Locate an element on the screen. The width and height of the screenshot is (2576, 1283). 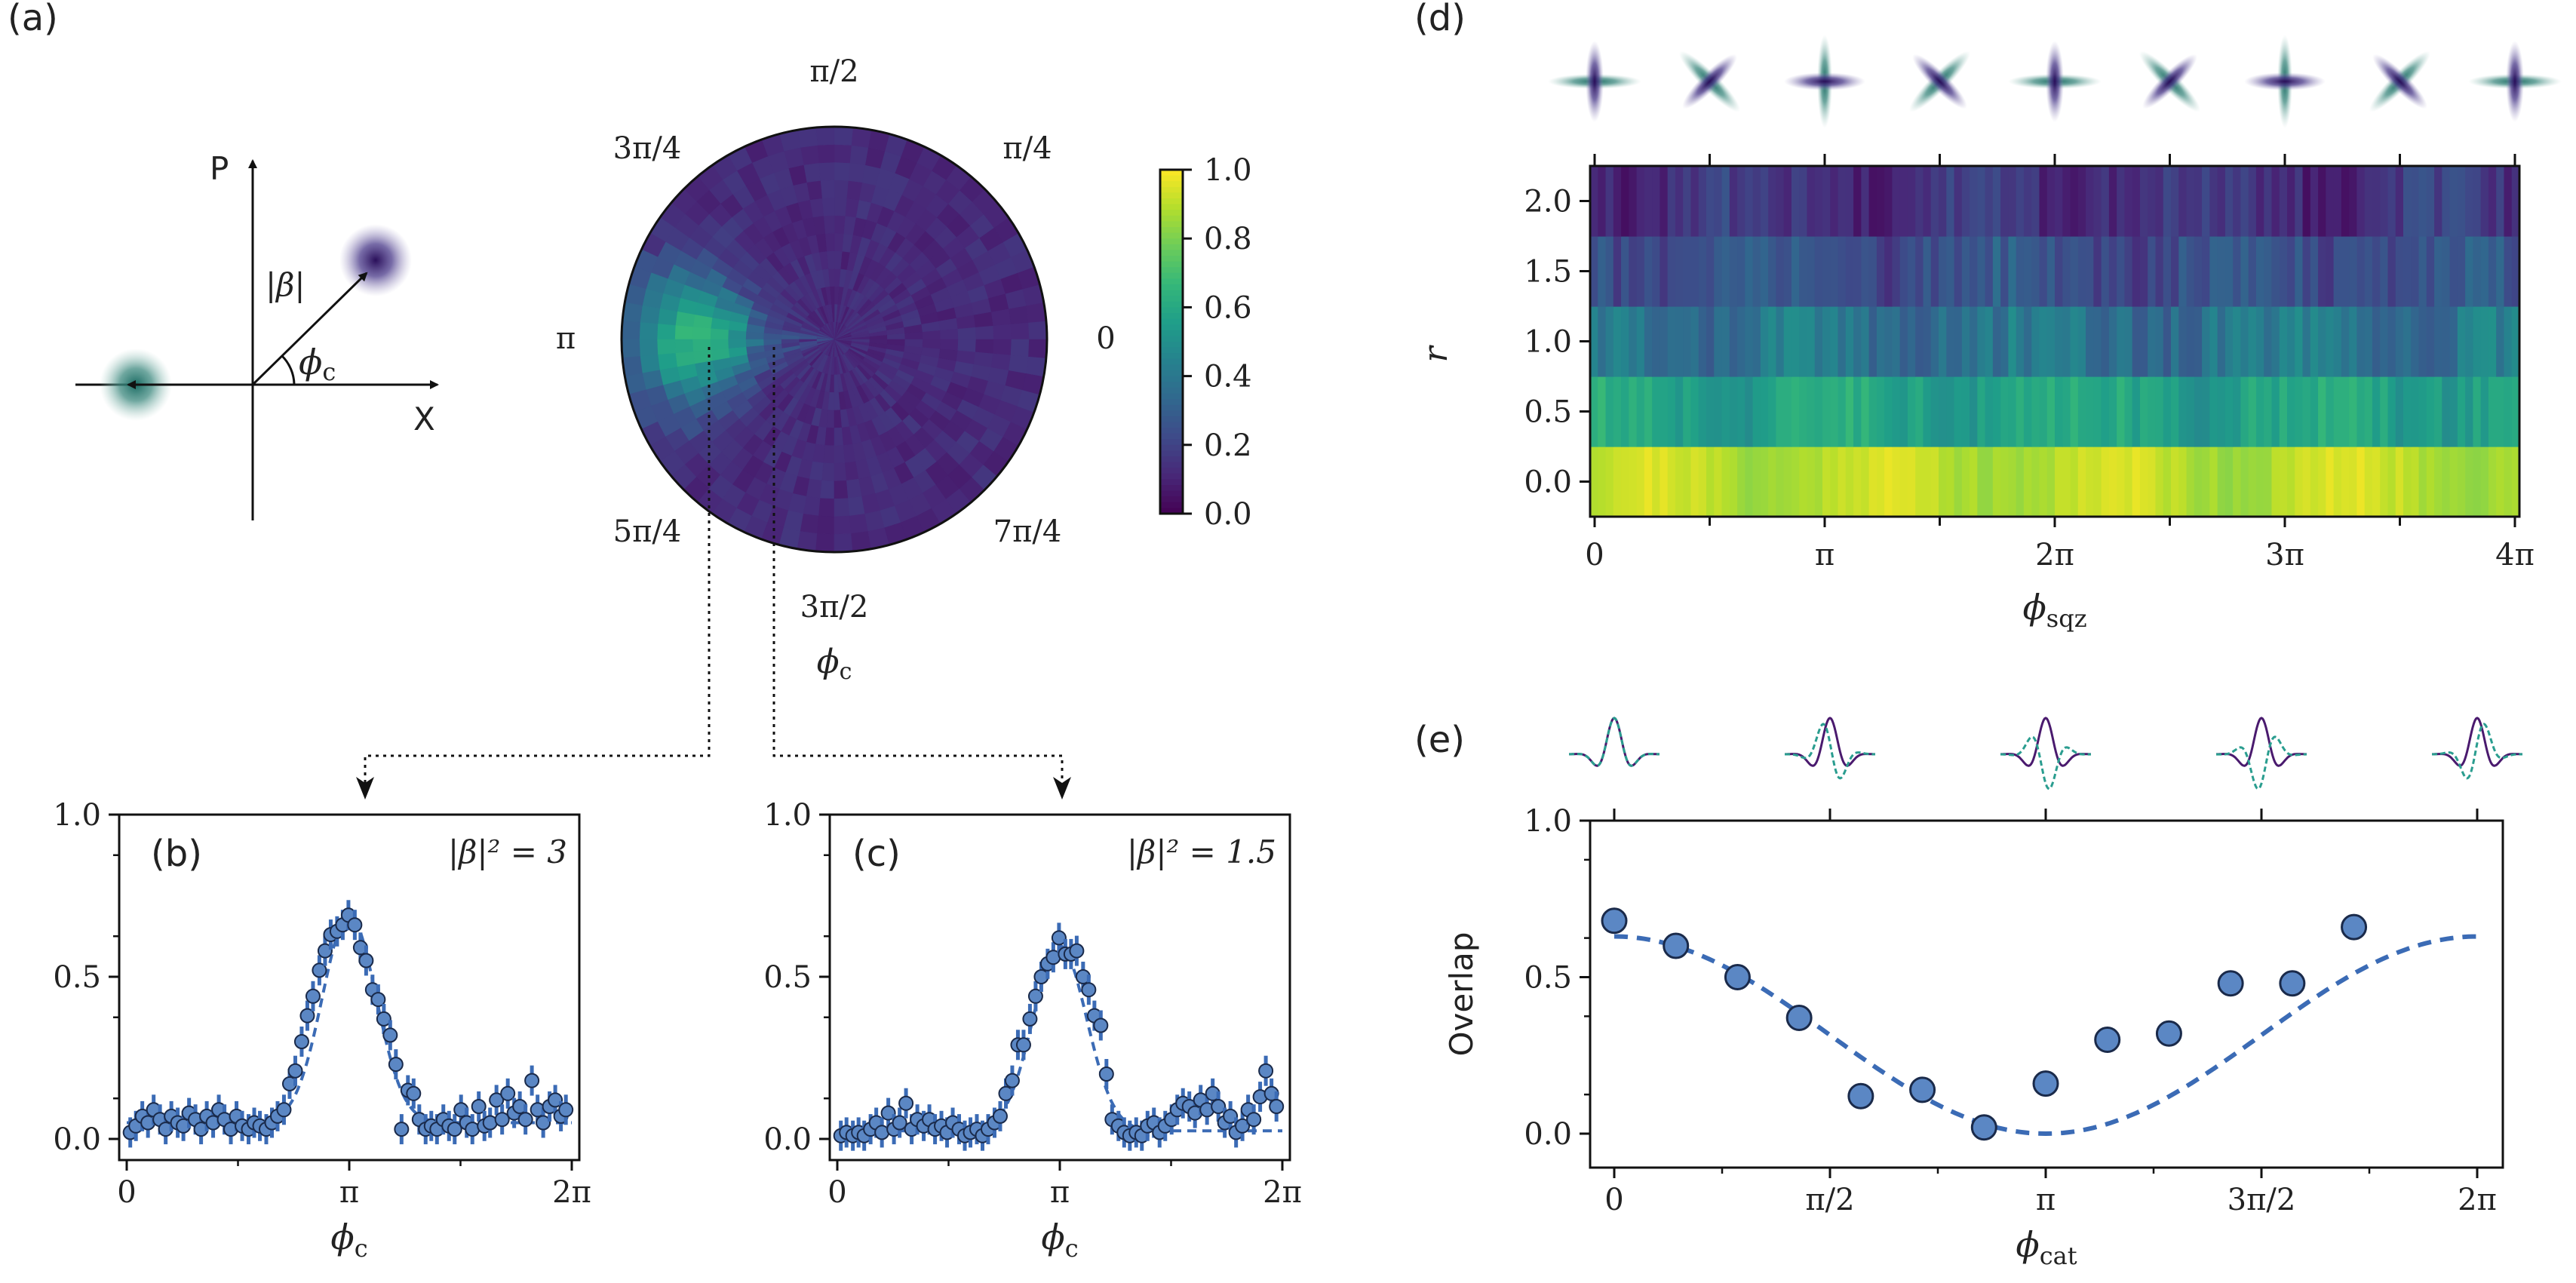
x-tick-label: 0 is located at coordinates (126, 1192).